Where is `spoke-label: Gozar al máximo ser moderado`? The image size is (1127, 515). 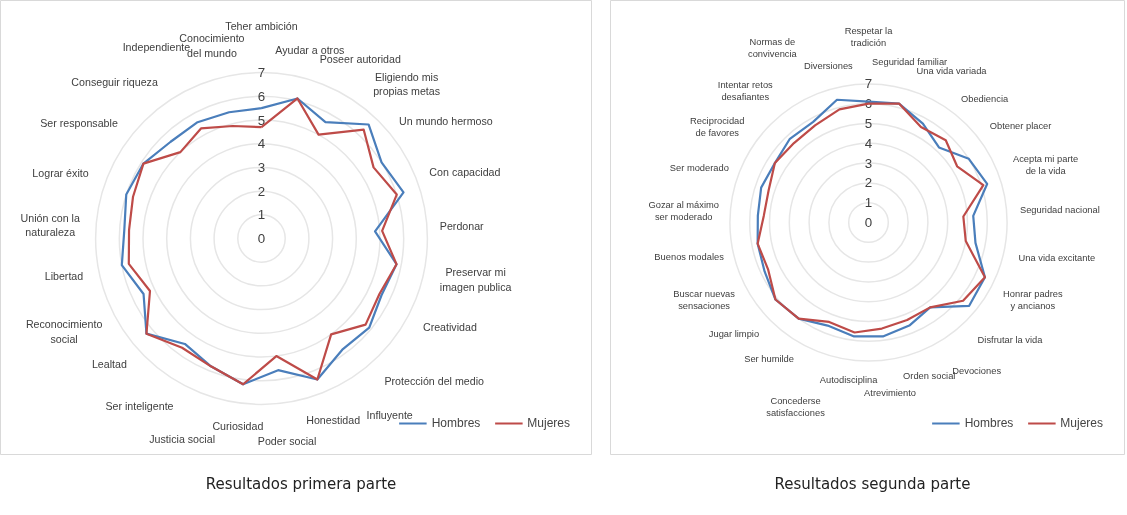
spoke-label: Gozar al máximo ser moderado is located at coordinates (683, 210).